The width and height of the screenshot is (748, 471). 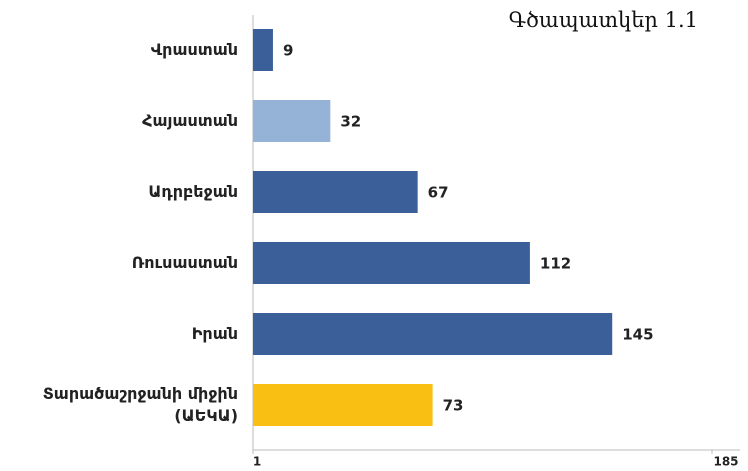 What do you see at coordinates (555, 264) in the screenshot?
I see `value-label: 112` at bounding box center [555, 264].